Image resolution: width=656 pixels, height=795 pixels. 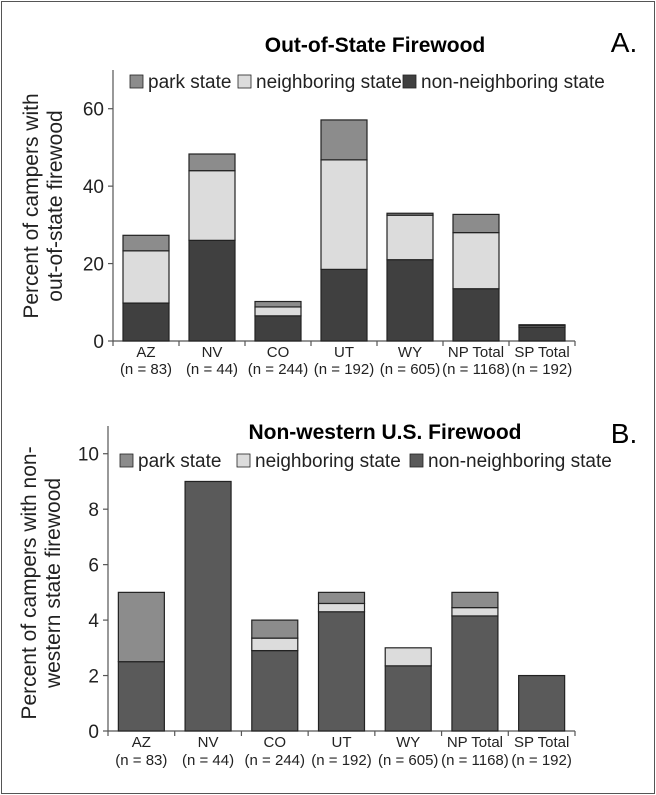 What do you see at coordinates (476, 369) in the screenshot?
I see `chart-a-x-sample-size-label: (n = 1168)` at bounding box center [476, 369].